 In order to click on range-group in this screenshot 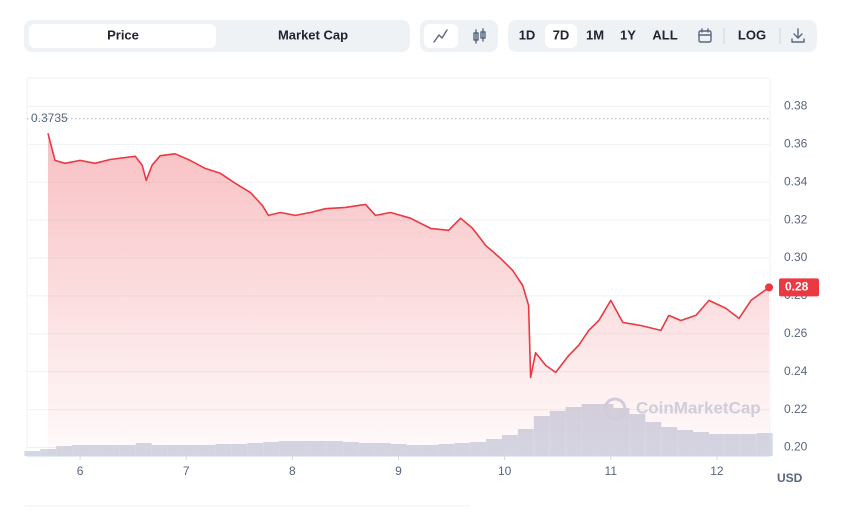, I will do `click(662, 36)`.